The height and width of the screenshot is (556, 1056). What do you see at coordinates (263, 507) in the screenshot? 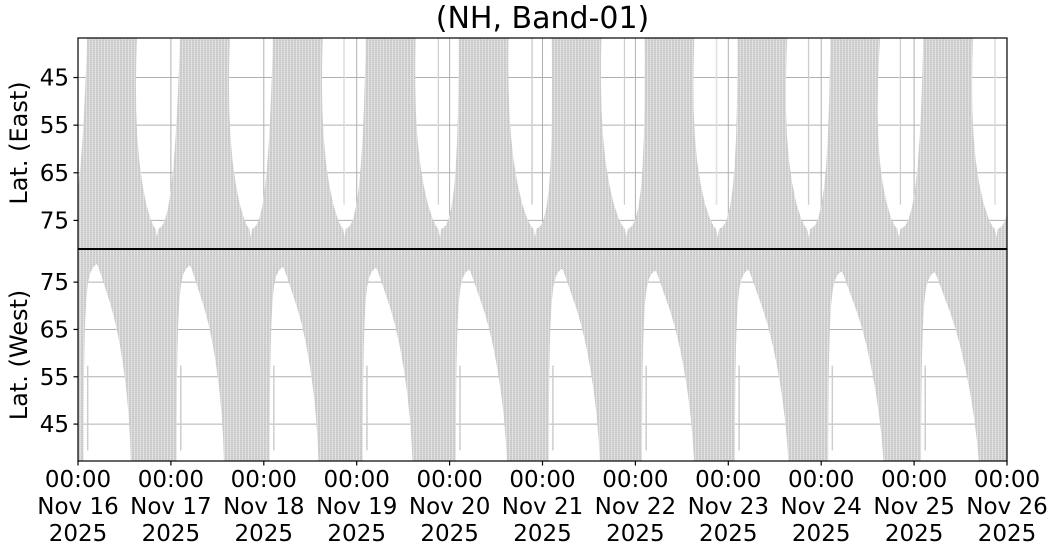
I see `x-tick-label-date: Nov 18` at bounding box center [263, 507].